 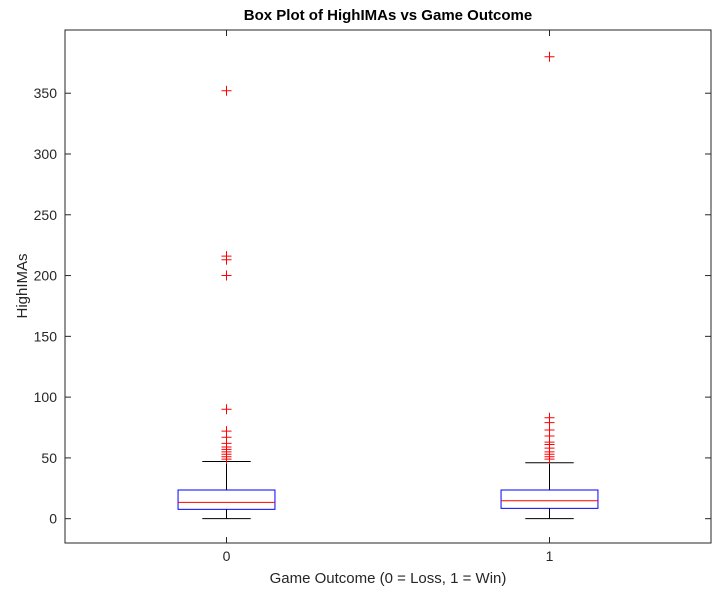 I want to click on y-tick-label: 150, so click(x=46, y=336).